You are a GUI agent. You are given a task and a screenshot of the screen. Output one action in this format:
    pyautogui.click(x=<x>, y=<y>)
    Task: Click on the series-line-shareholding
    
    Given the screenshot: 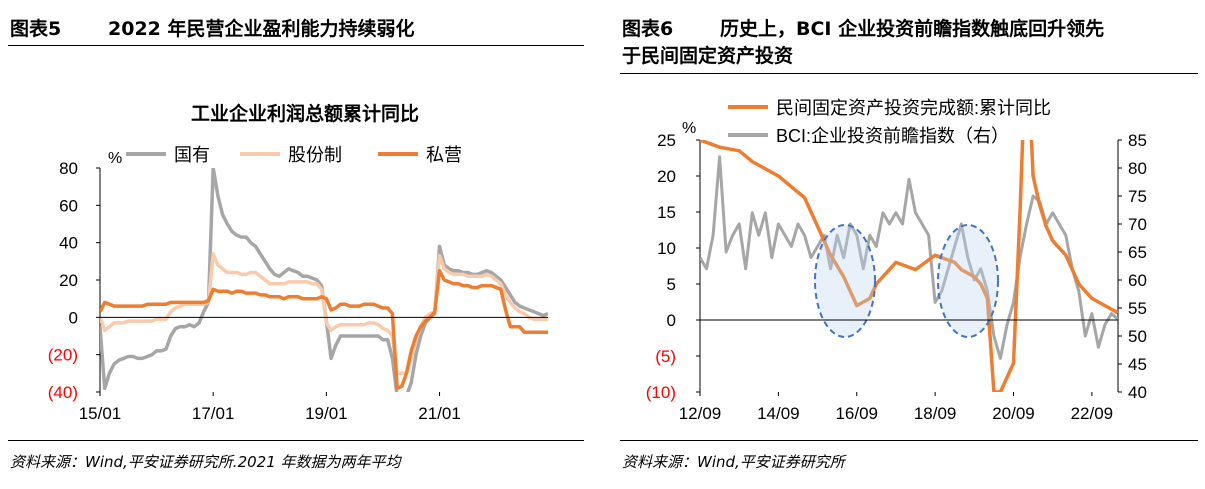 What is the action you would take?
    pyautogui.click(x=324, y=314)
    